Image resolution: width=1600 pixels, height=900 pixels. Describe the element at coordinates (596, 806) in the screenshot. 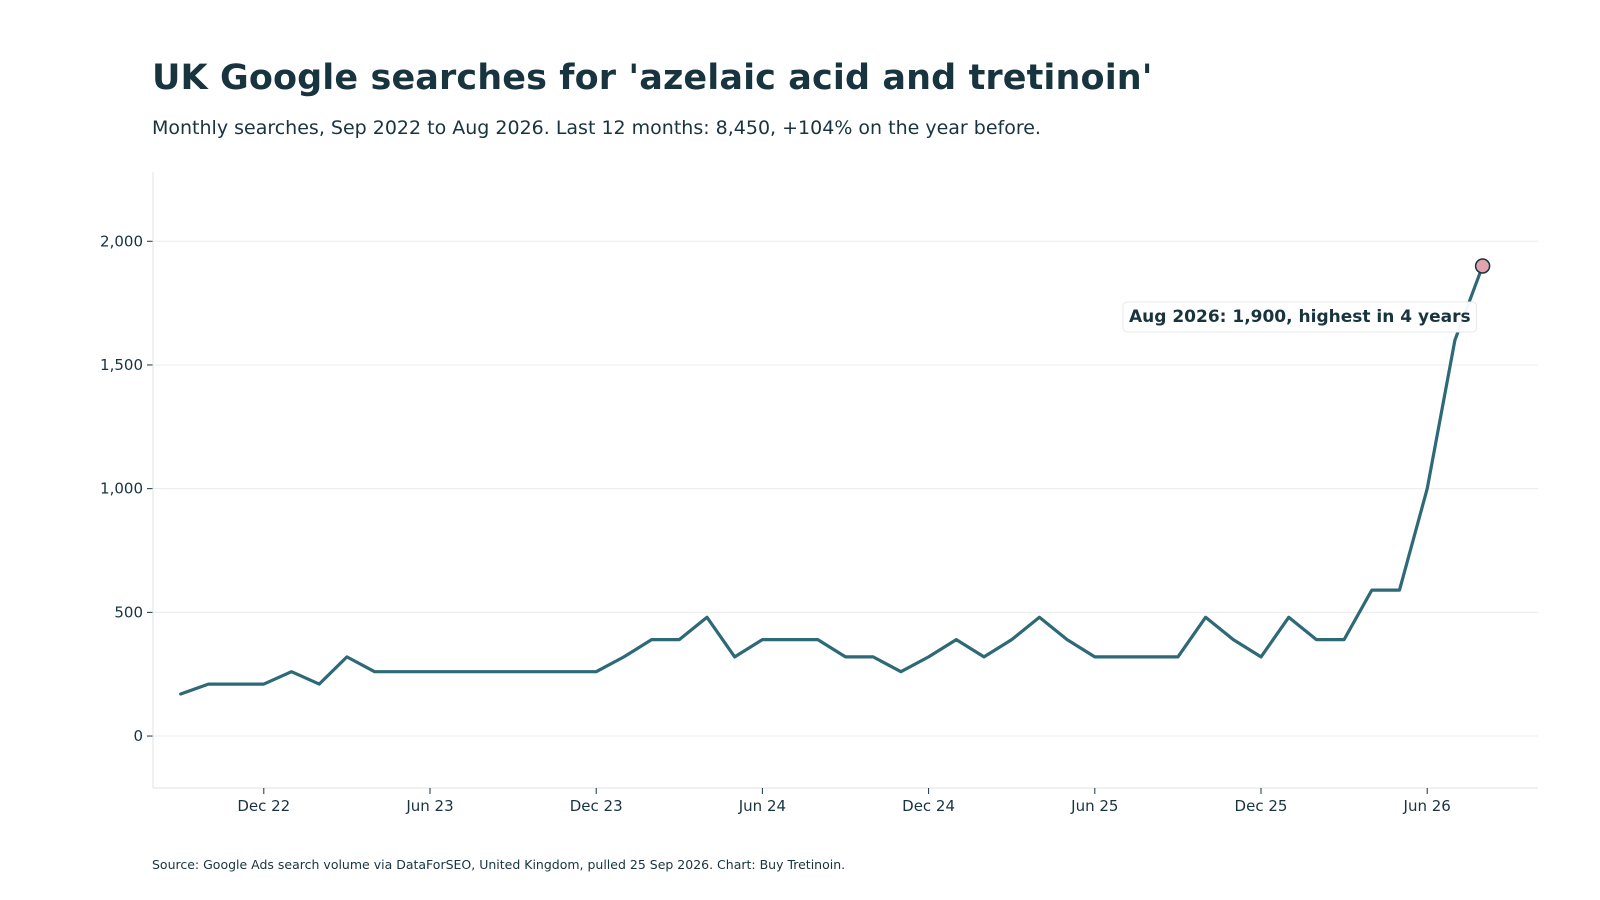

I see `x-tick-label: Dec 23` at that location.